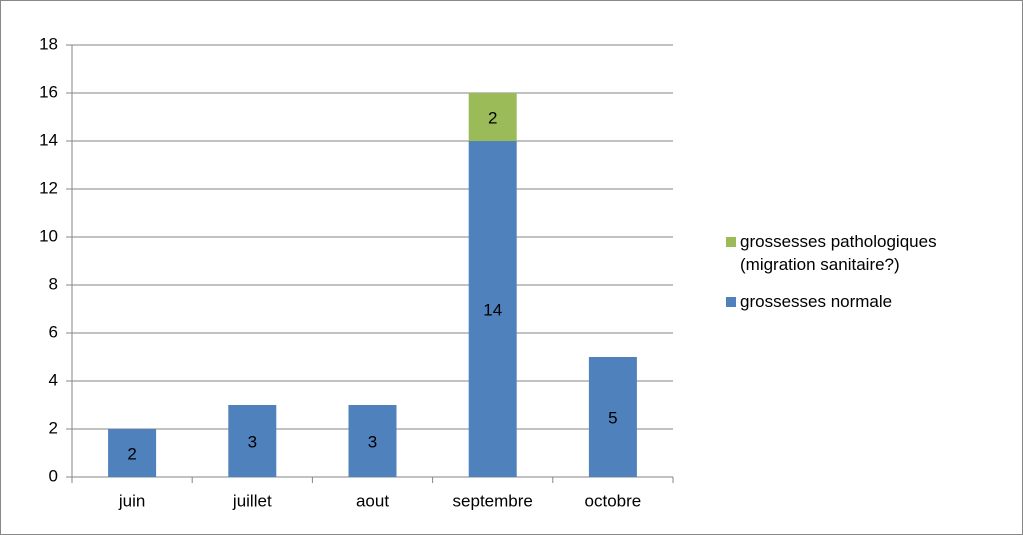 This screenshot has height=535, width=1023. I want to click on y-tick-label: 12, so click(48, 187).